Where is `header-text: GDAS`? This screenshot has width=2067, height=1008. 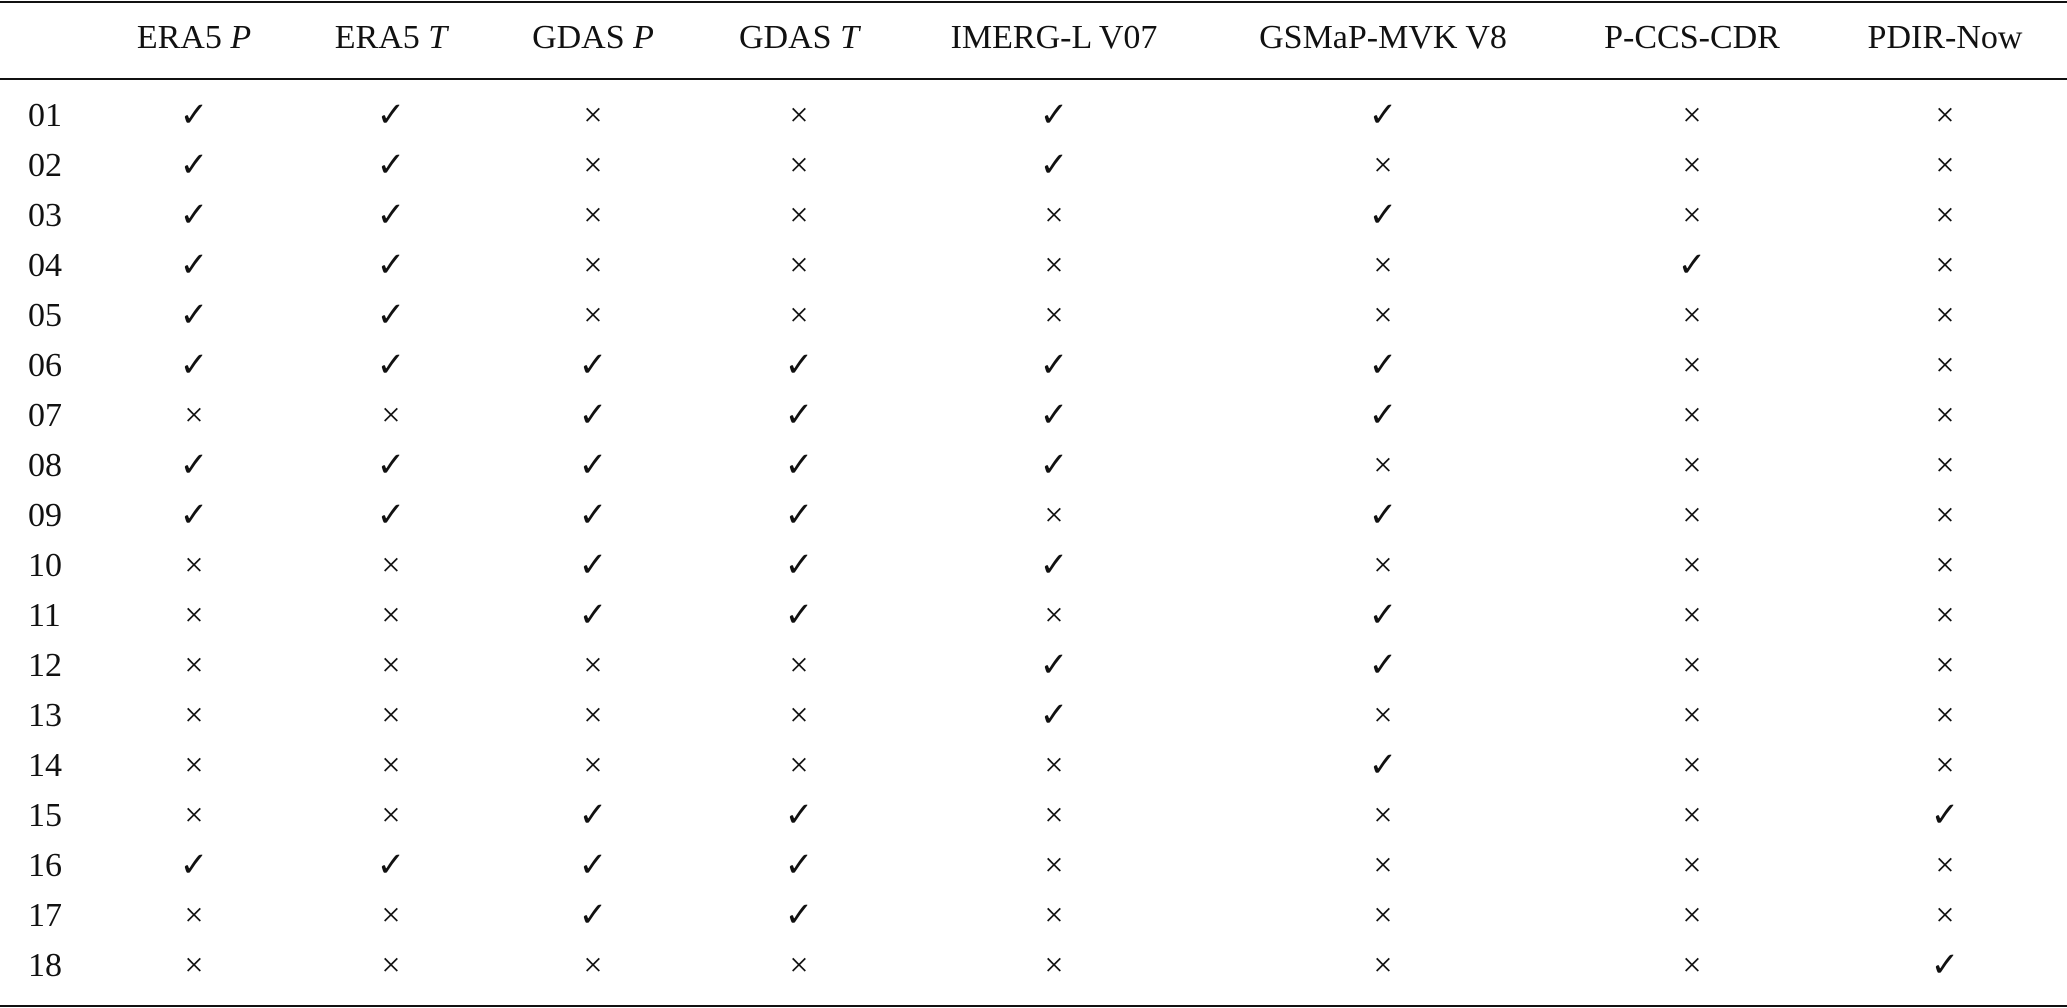
header-text: GDAS is located at coordinates (785, 37).